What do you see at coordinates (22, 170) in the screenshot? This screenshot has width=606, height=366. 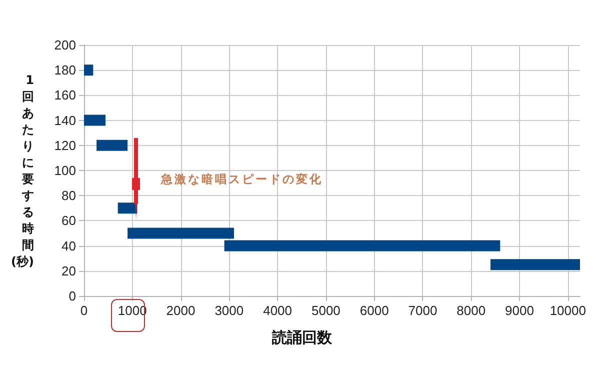 I see `text: 1回あたりに要する時間(秒)` at bounding box center [22, 170].